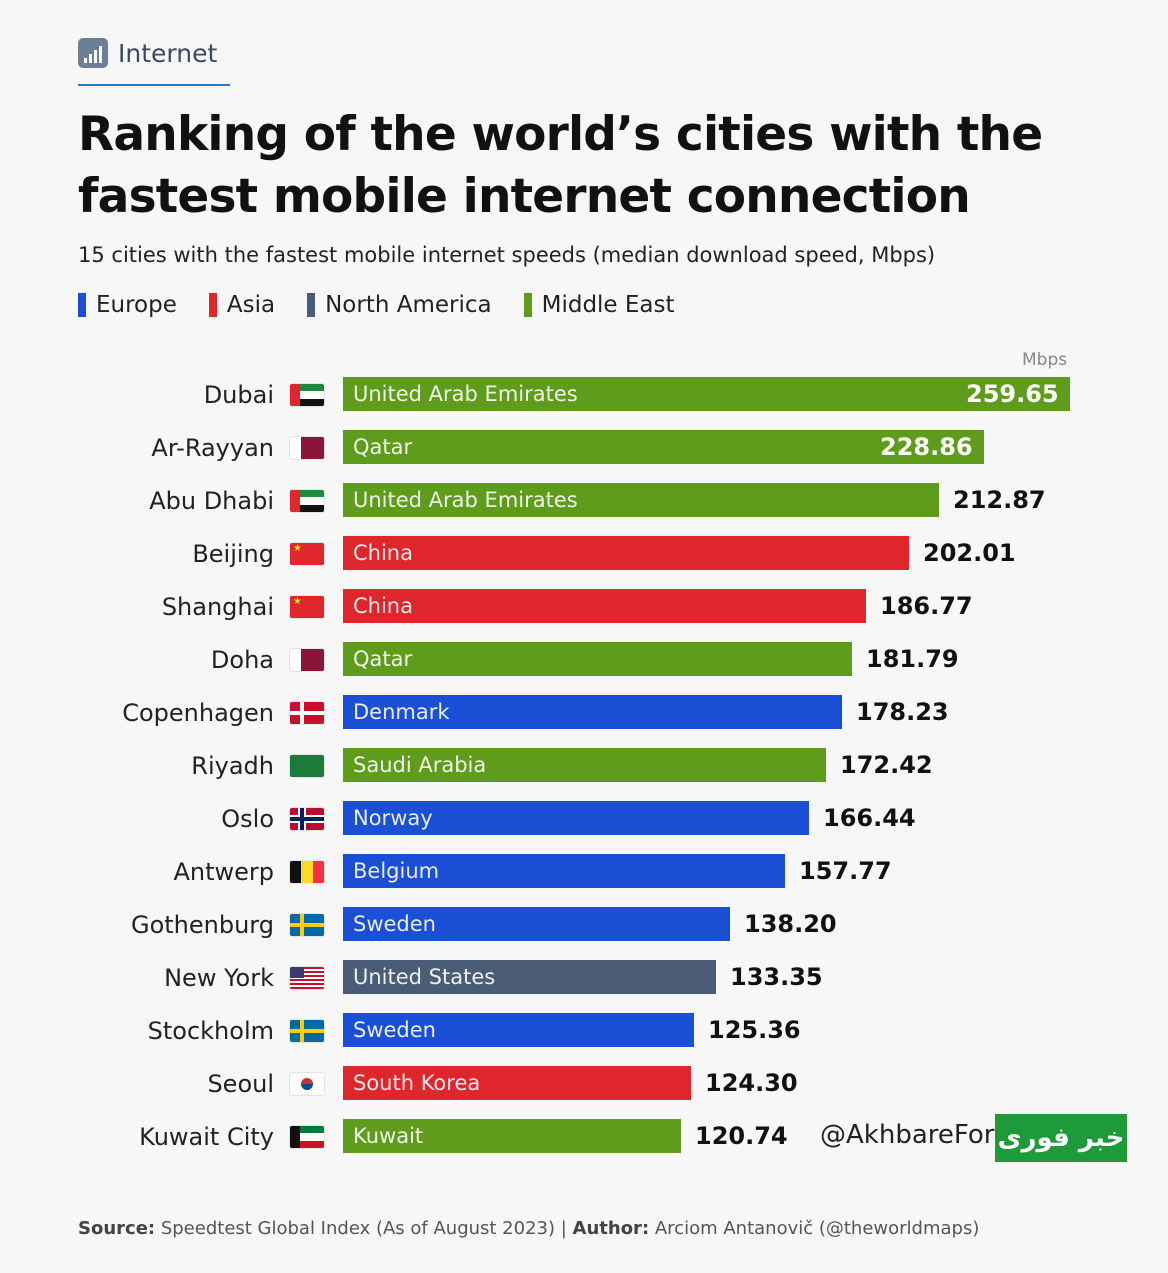  I want to click on value-label: 178.23, so click(902, 712).